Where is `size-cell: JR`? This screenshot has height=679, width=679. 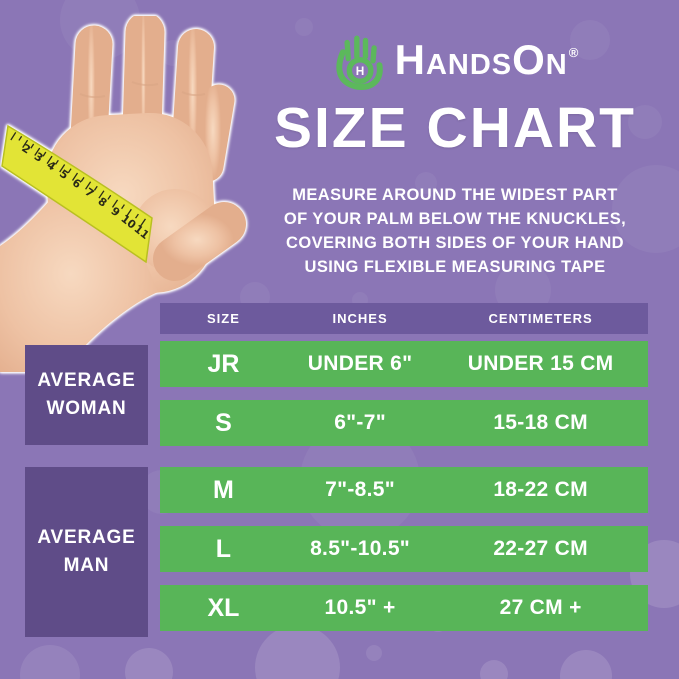
size-cell: JR is located at coordinates (223, 363).